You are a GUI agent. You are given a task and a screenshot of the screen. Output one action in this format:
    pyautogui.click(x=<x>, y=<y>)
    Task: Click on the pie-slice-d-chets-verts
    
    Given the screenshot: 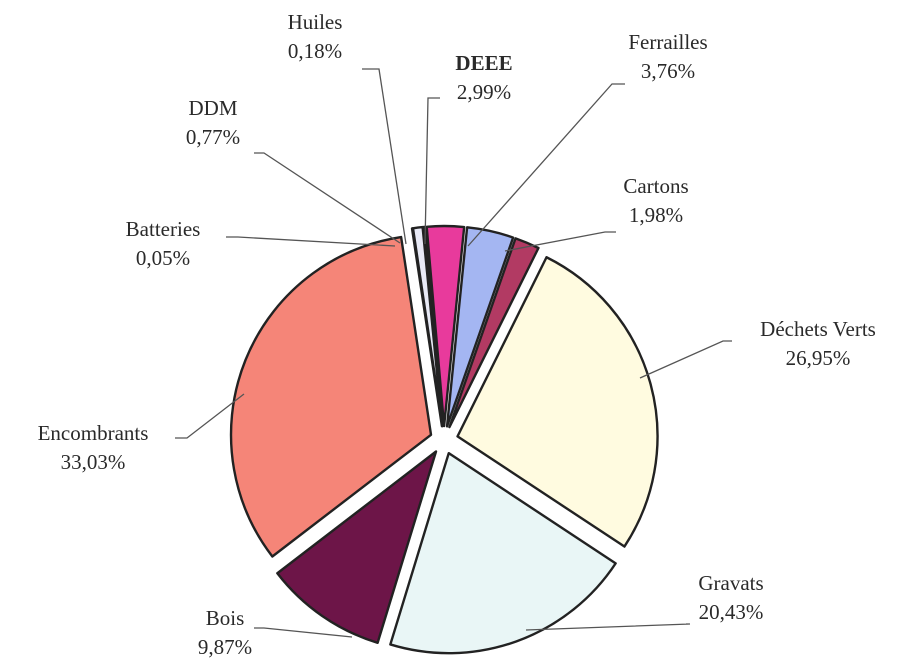 What is the action you would take?
    pyautogui.click(x=557, y=402)
    